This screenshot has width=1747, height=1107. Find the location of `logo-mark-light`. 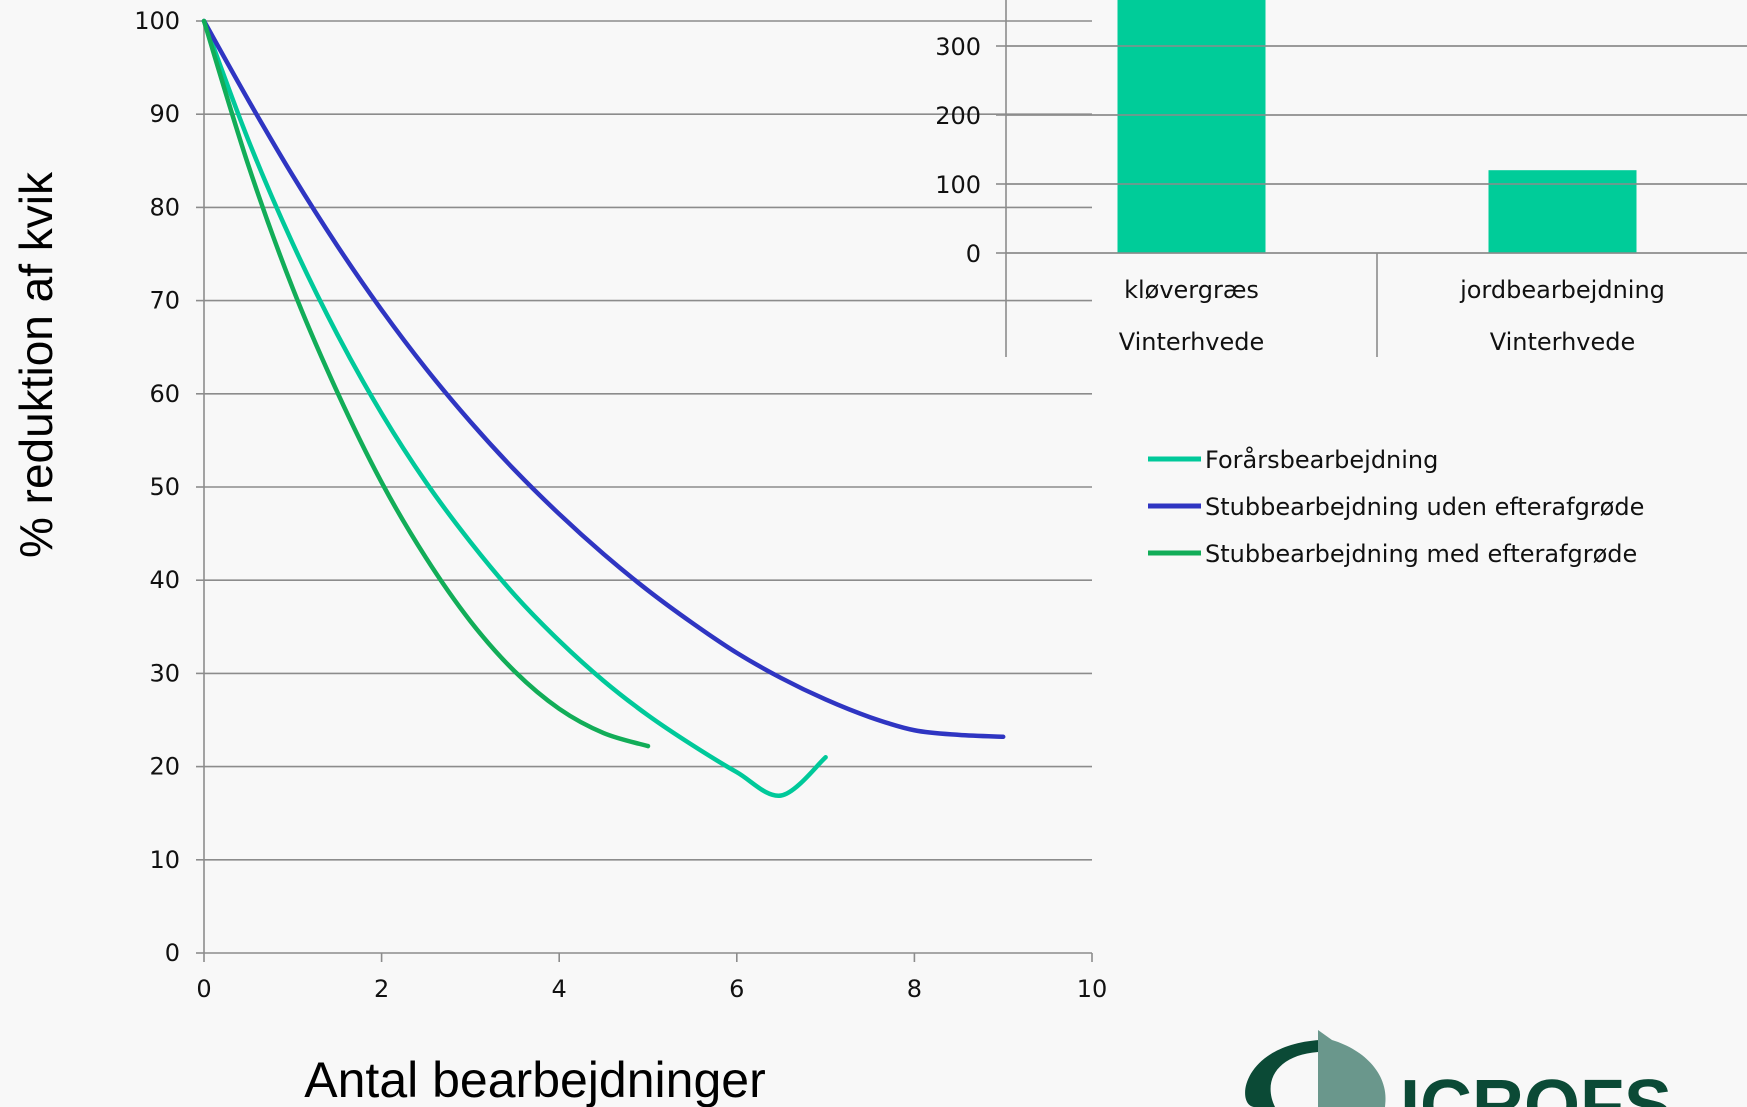

logo-mark-light is located at coordinates (1352, 1068).